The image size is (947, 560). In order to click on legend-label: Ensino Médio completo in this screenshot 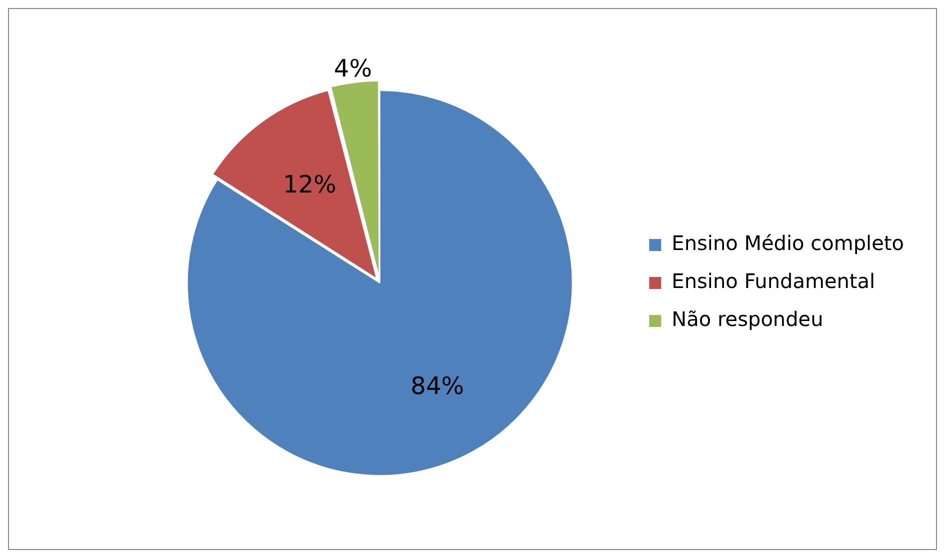, I will do `click(788, 243)`.